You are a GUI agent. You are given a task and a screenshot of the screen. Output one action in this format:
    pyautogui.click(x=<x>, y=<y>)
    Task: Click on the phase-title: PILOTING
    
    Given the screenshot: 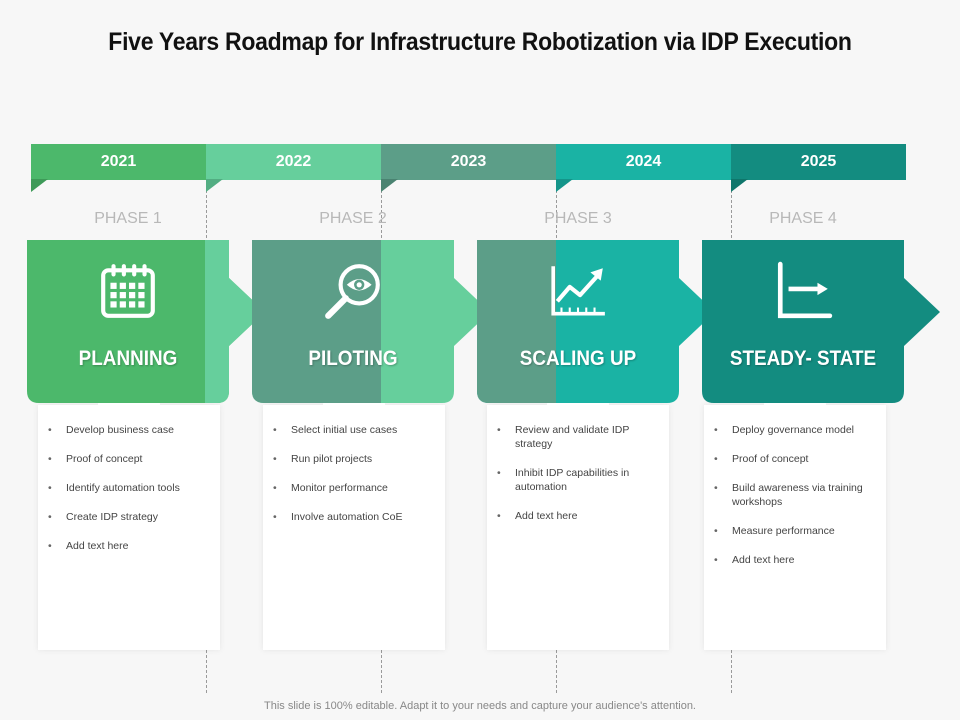 What is the action you would take?
    pyautogui.click(x=353, y=358)
    